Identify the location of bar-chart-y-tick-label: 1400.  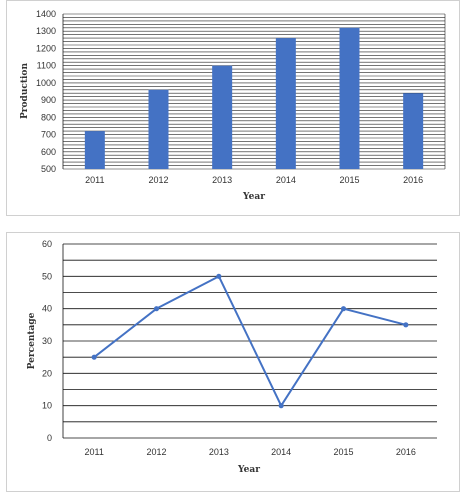
(46, 14).